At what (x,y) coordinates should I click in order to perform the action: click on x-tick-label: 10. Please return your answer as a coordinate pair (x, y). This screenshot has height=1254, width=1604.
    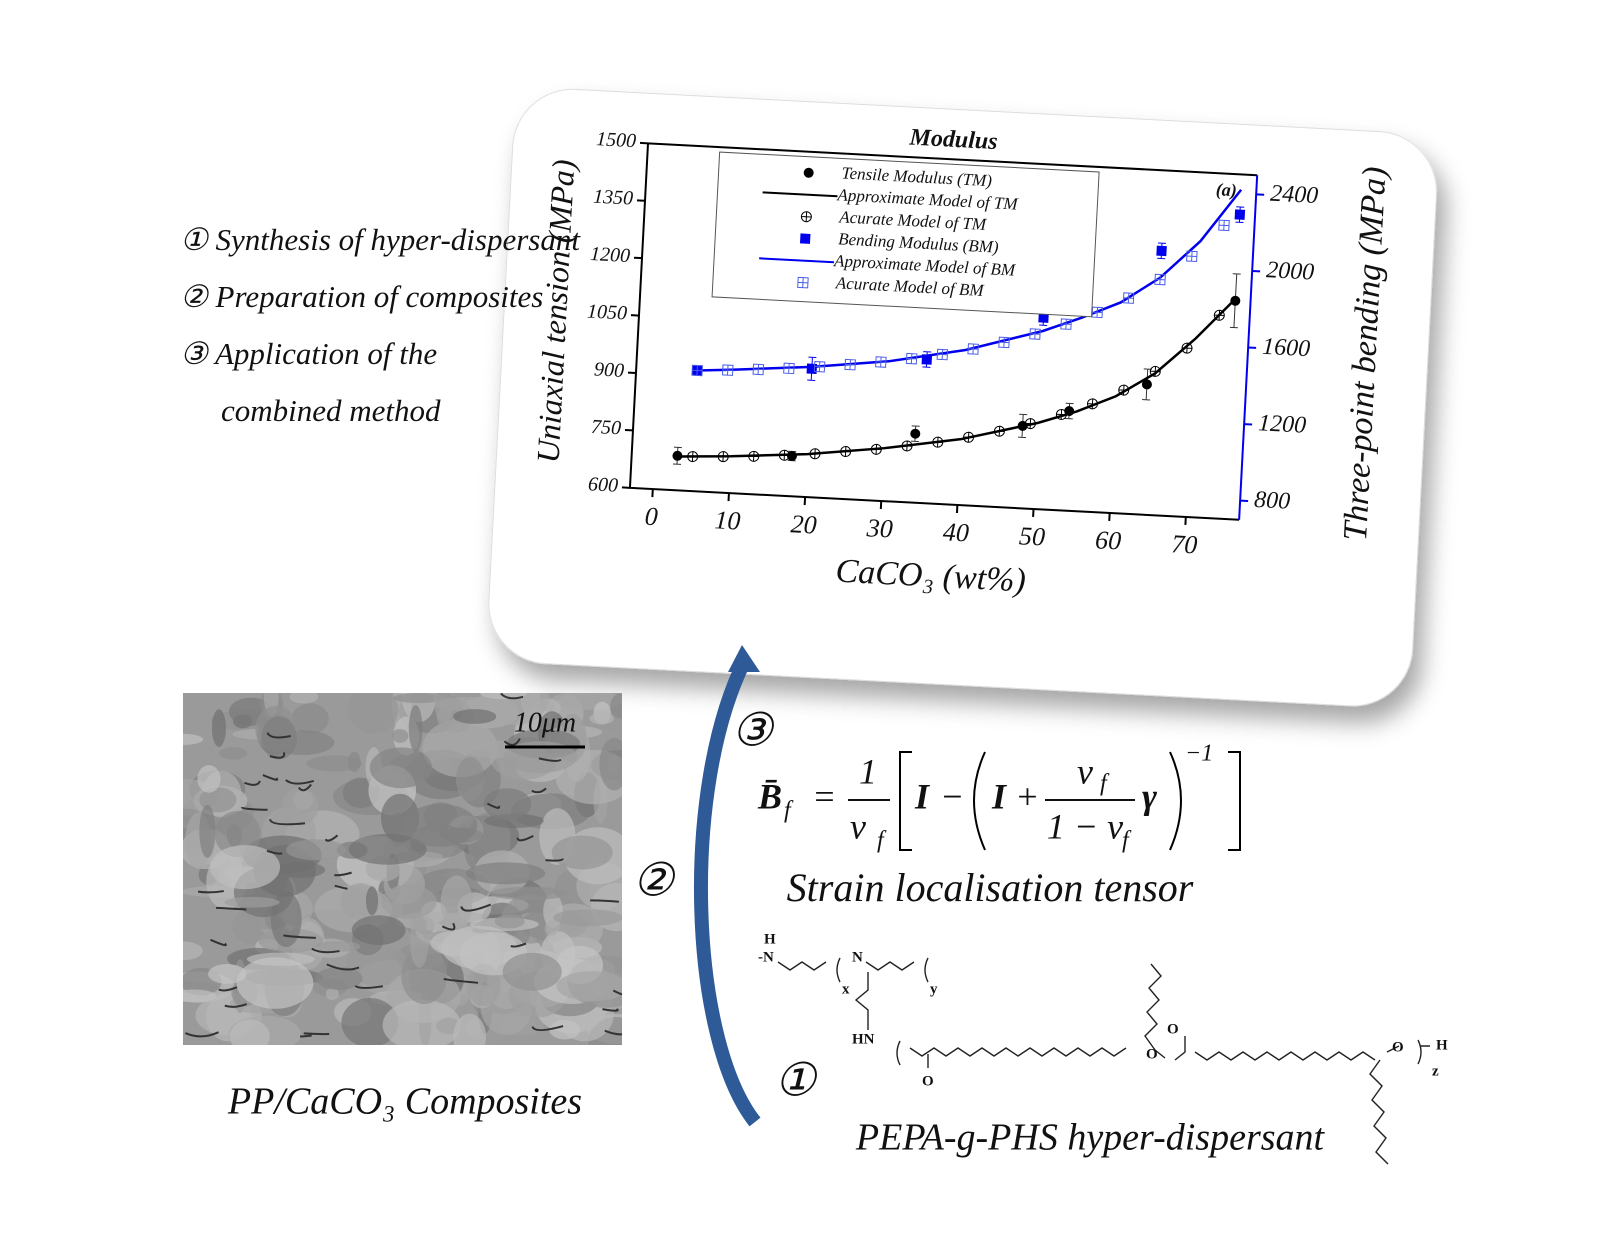
    Looking at the image, I should click on (727, 520).